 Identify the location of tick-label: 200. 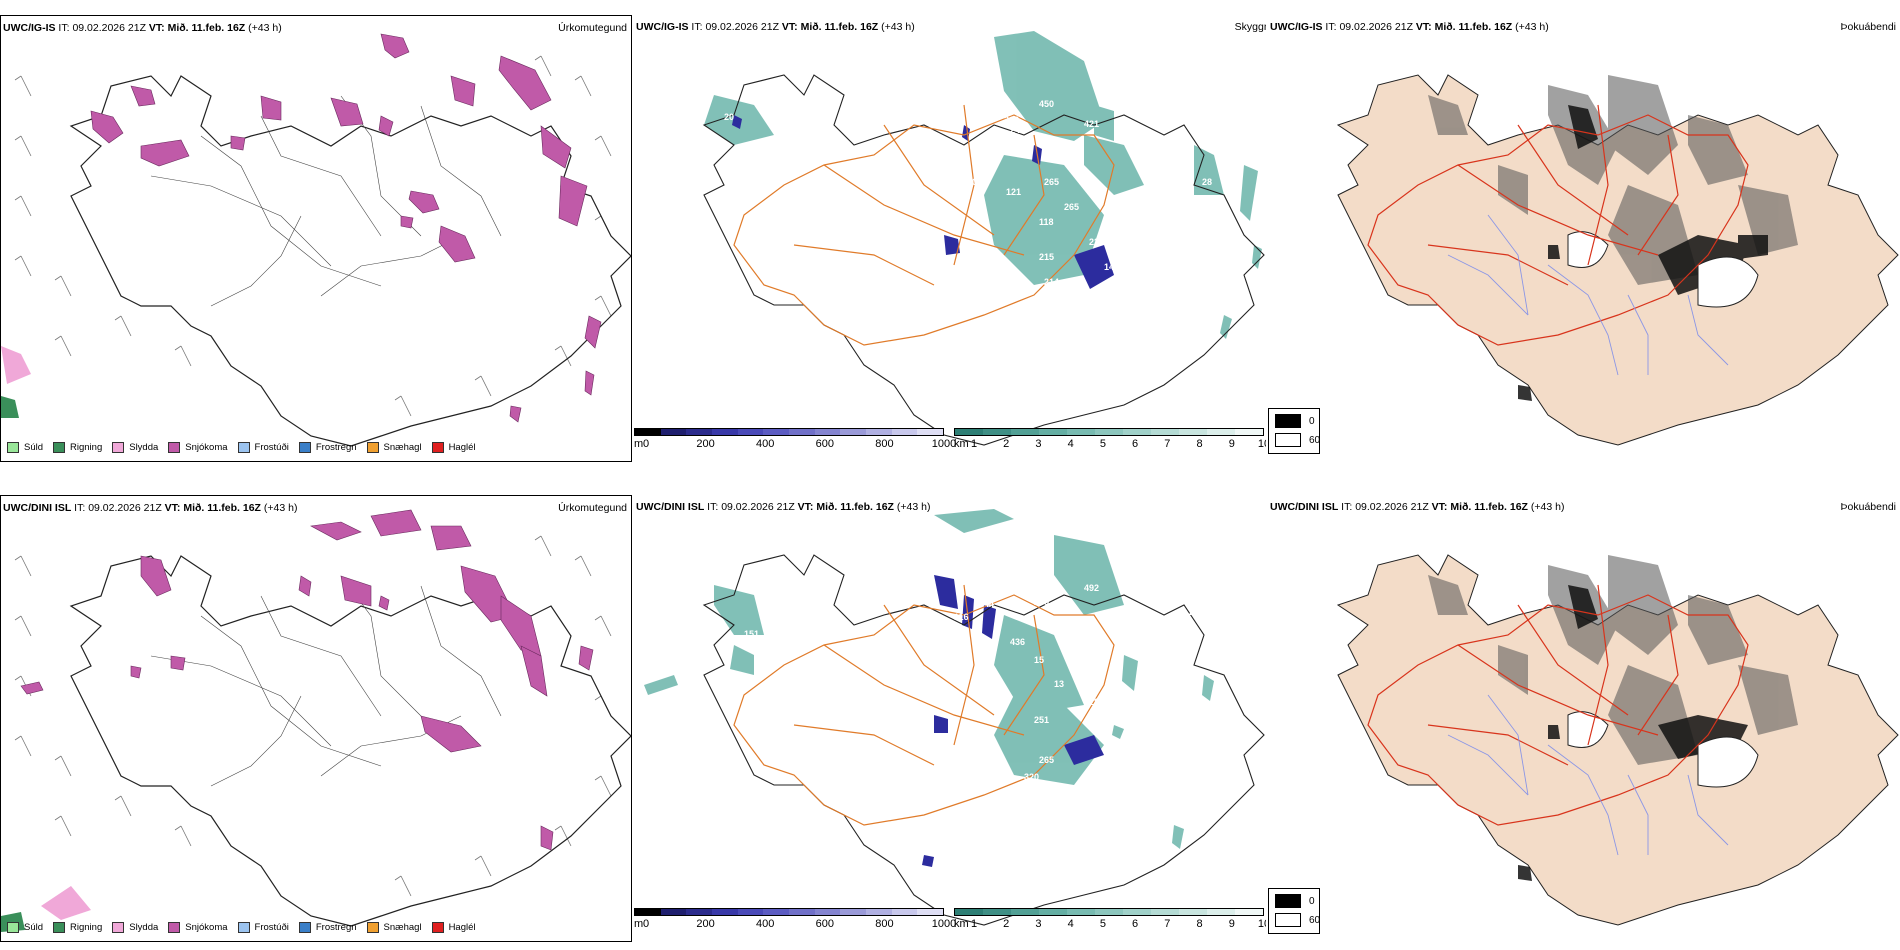
(705, 924).